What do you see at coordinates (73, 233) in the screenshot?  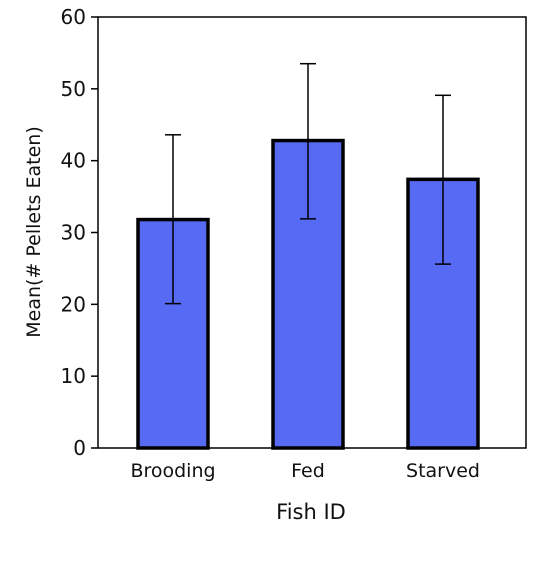 I see `y-tick-label: 30` at bounding box center [73, 233].